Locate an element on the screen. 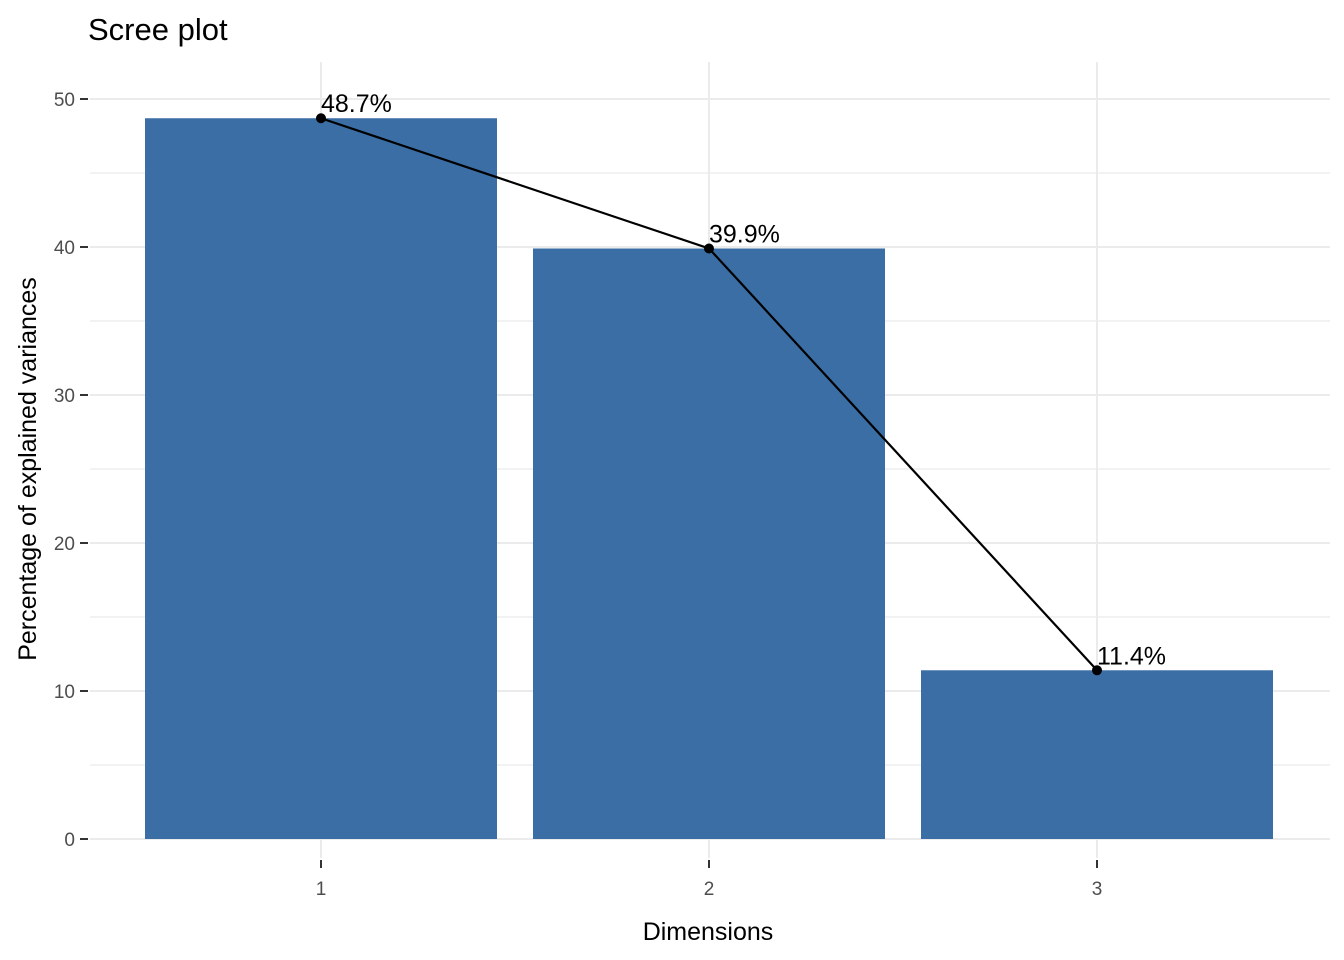  y-tick-label: 10 is located at coordinates (64, 692).